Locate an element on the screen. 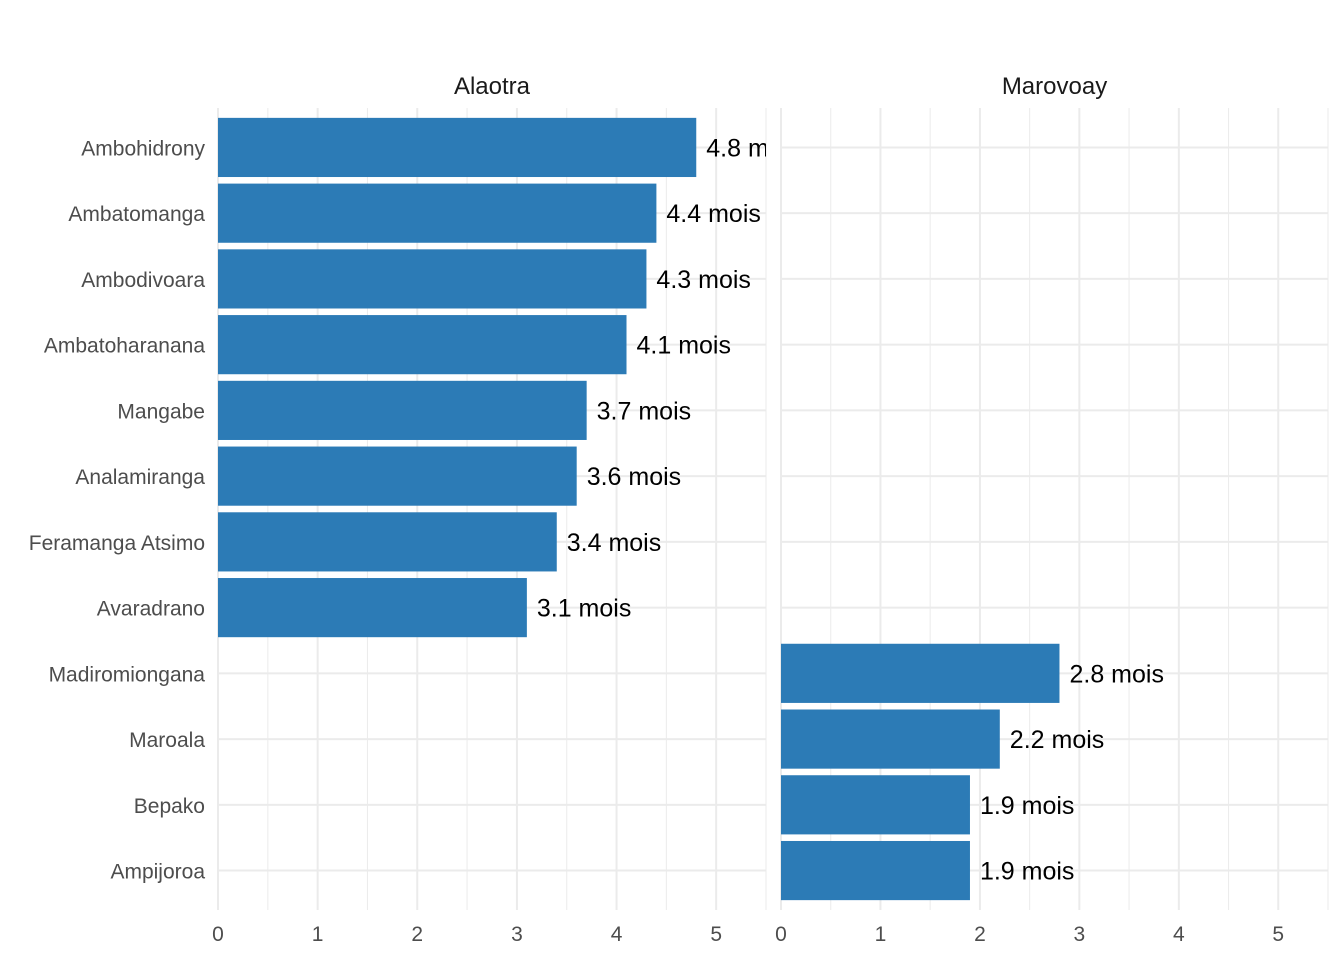 The image size is (1344, 960). bar-value-label: 4.1 mois is located at coordinates (684, 346).